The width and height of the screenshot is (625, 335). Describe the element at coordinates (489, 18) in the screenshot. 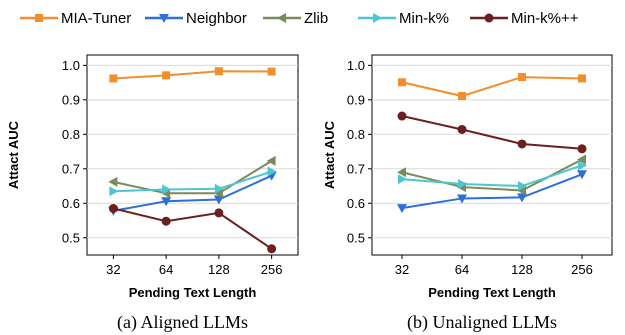

I see `legend-marker-min-kpctplusplus` at that location.